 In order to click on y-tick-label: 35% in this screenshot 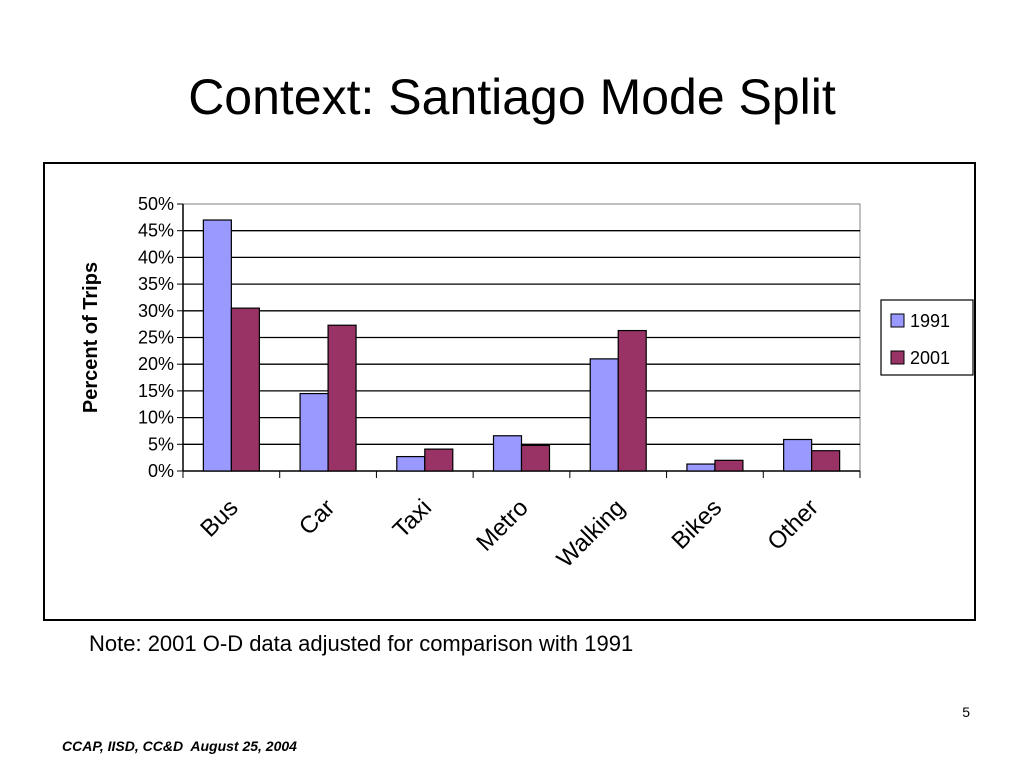, I will do `click(156, 284)`.